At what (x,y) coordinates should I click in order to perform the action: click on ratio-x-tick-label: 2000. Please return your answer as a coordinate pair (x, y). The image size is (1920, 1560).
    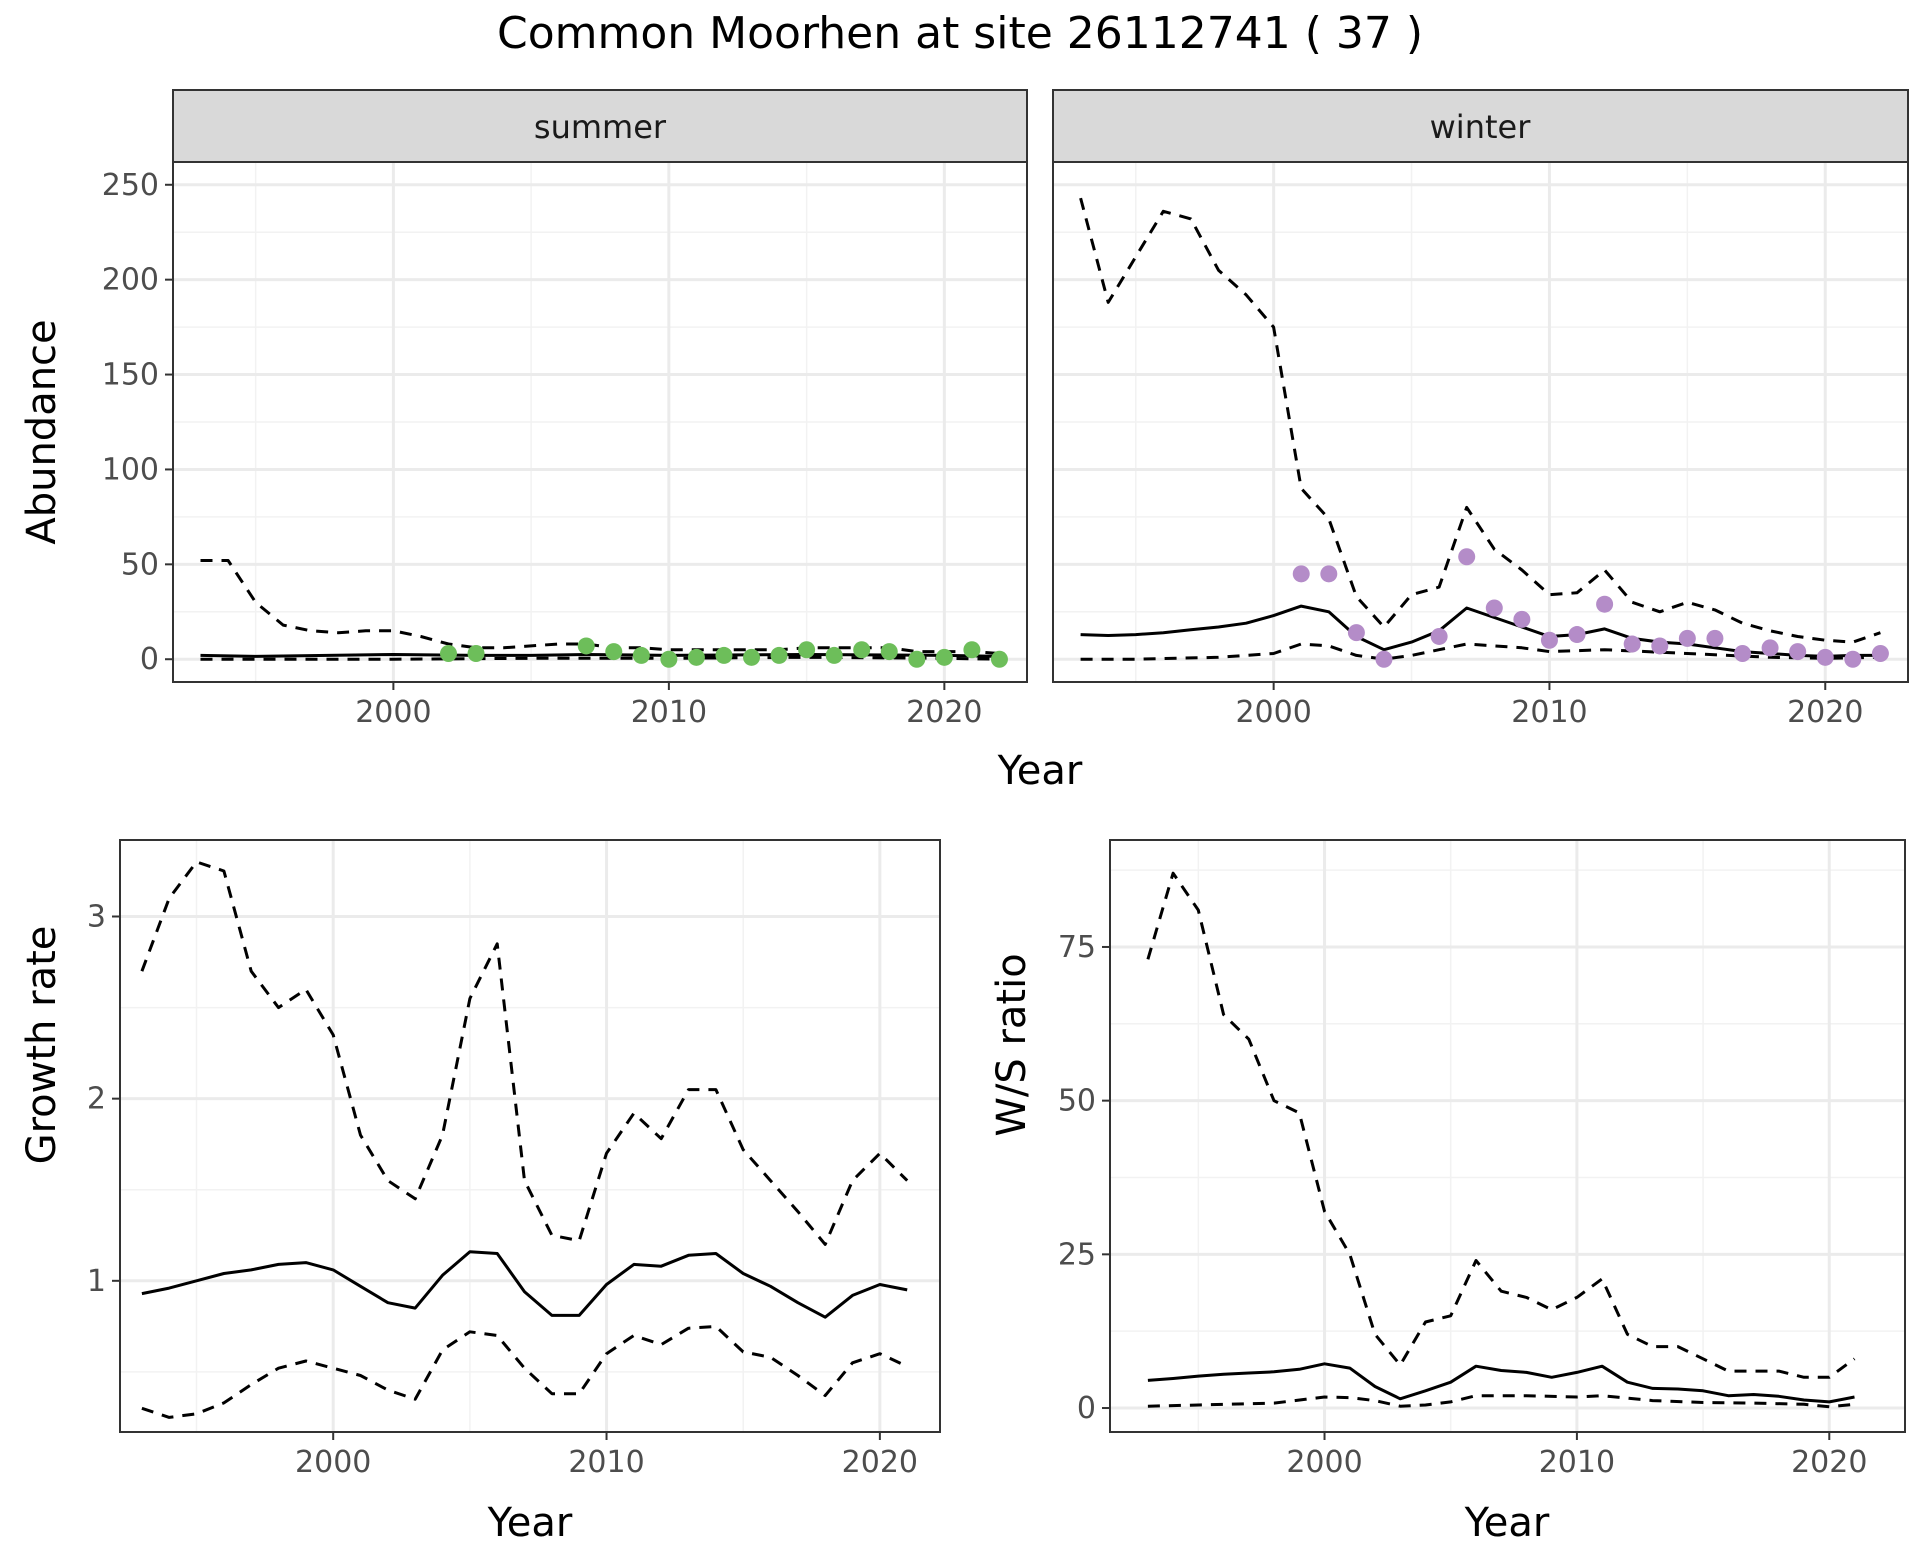
    Looking at the image, I should click on (1324, 1462).